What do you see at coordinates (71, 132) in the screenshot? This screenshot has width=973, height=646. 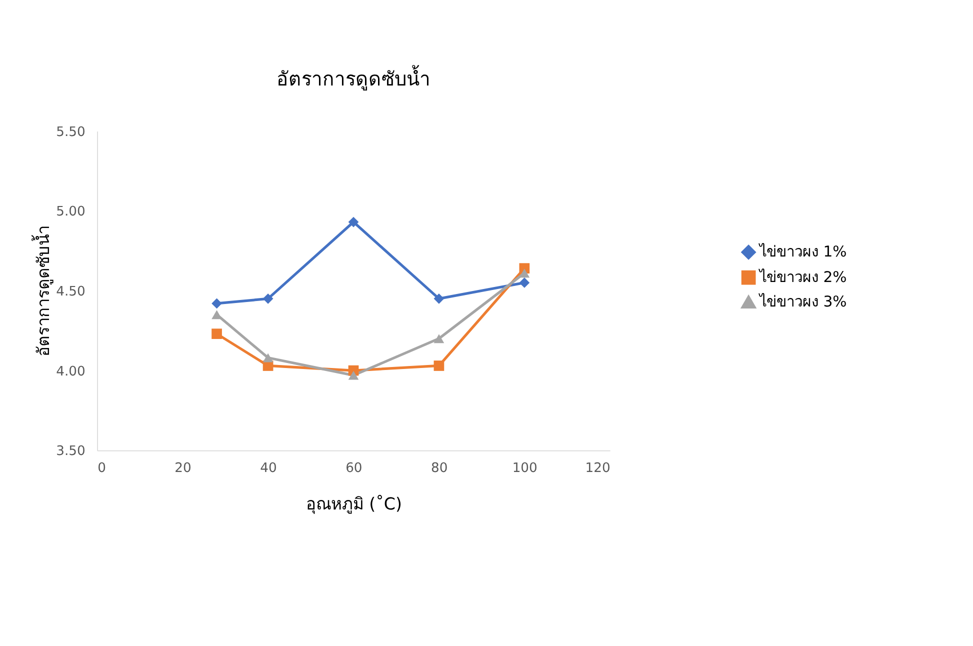 I see `y-tick-label: 5.50` at bounding box center [71, 132].